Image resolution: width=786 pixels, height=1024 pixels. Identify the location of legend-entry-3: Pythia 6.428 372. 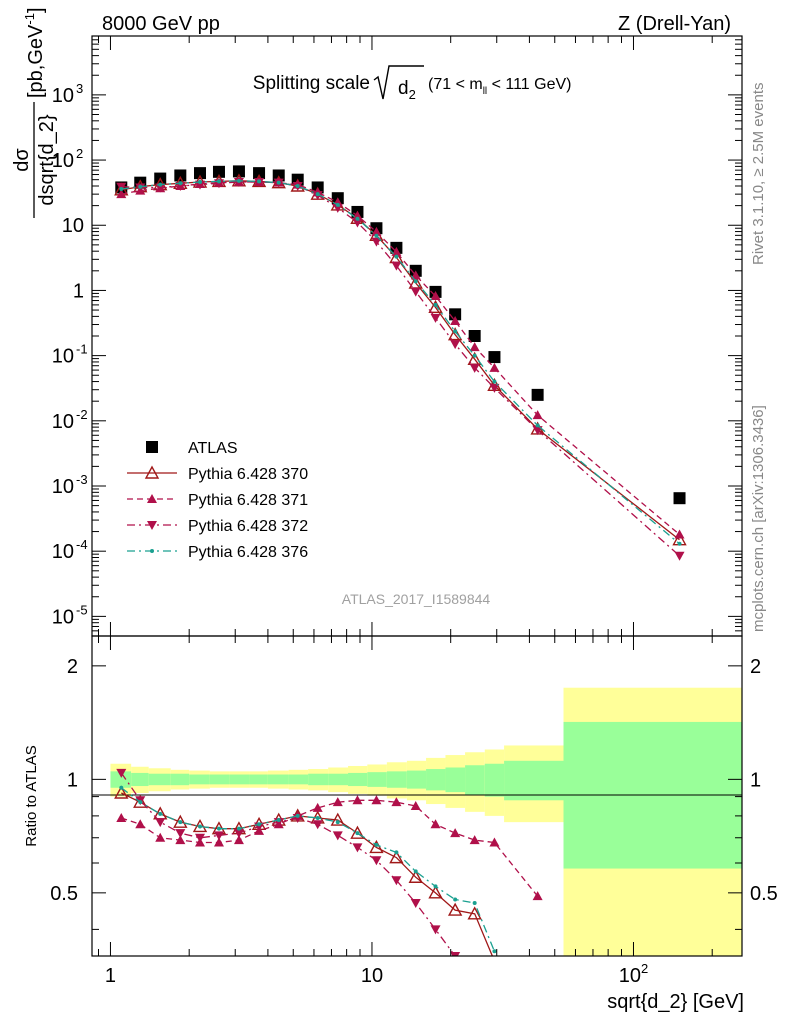
(217, 526).